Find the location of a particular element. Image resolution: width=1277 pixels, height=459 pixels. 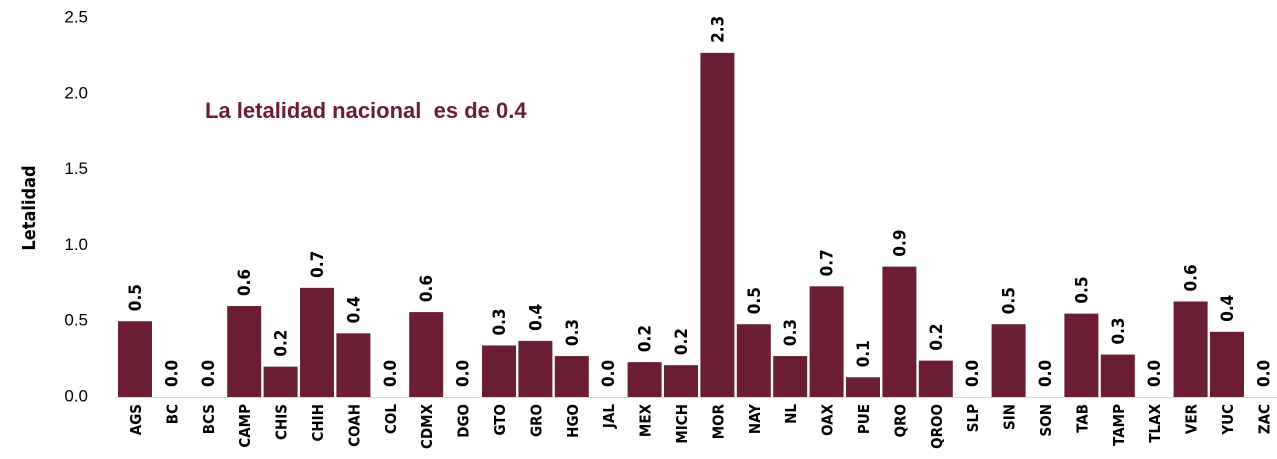

x-tick-label: CHIH is located at coordinates (318, 423).